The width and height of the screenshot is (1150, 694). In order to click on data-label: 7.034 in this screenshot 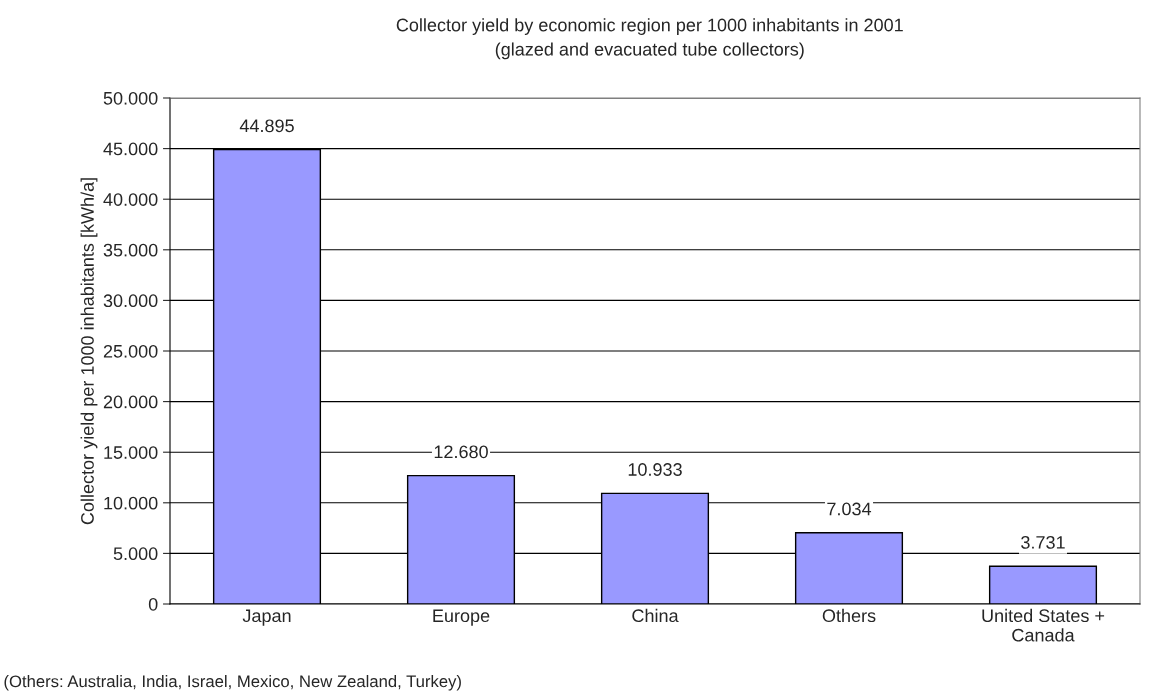, I will do `click(849, 509)`.